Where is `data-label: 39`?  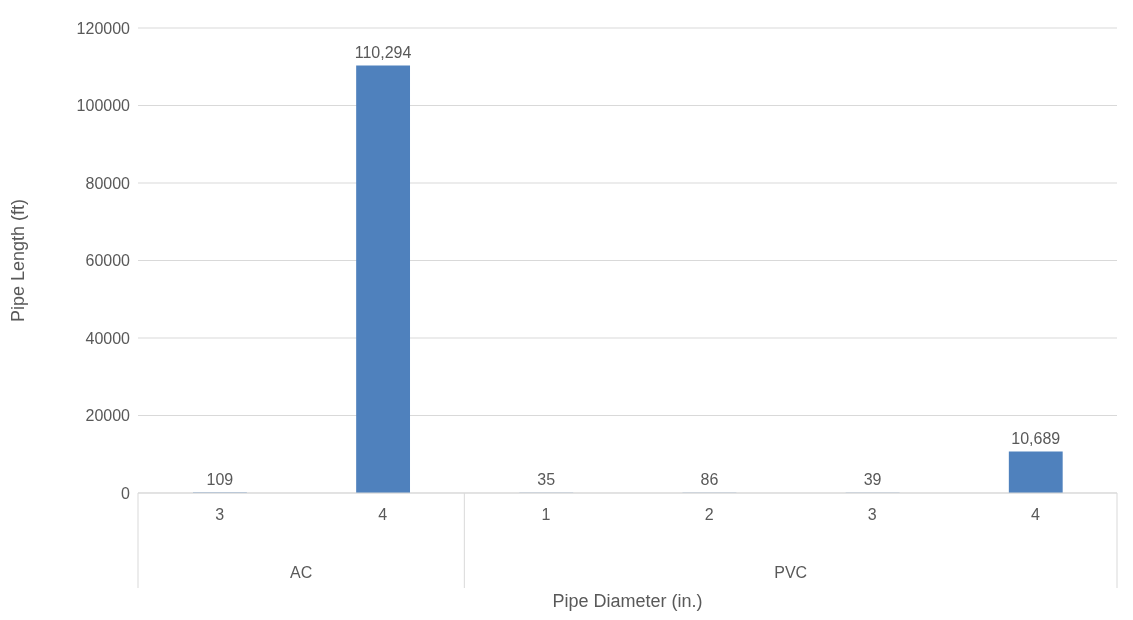
data-label: 39 is located at coordinates (872, 479).